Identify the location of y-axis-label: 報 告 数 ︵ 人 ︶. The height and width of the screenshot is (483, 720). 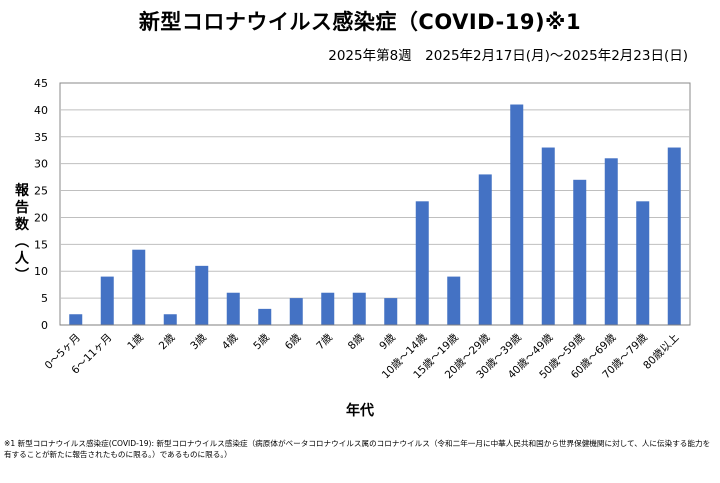
(22, 234).